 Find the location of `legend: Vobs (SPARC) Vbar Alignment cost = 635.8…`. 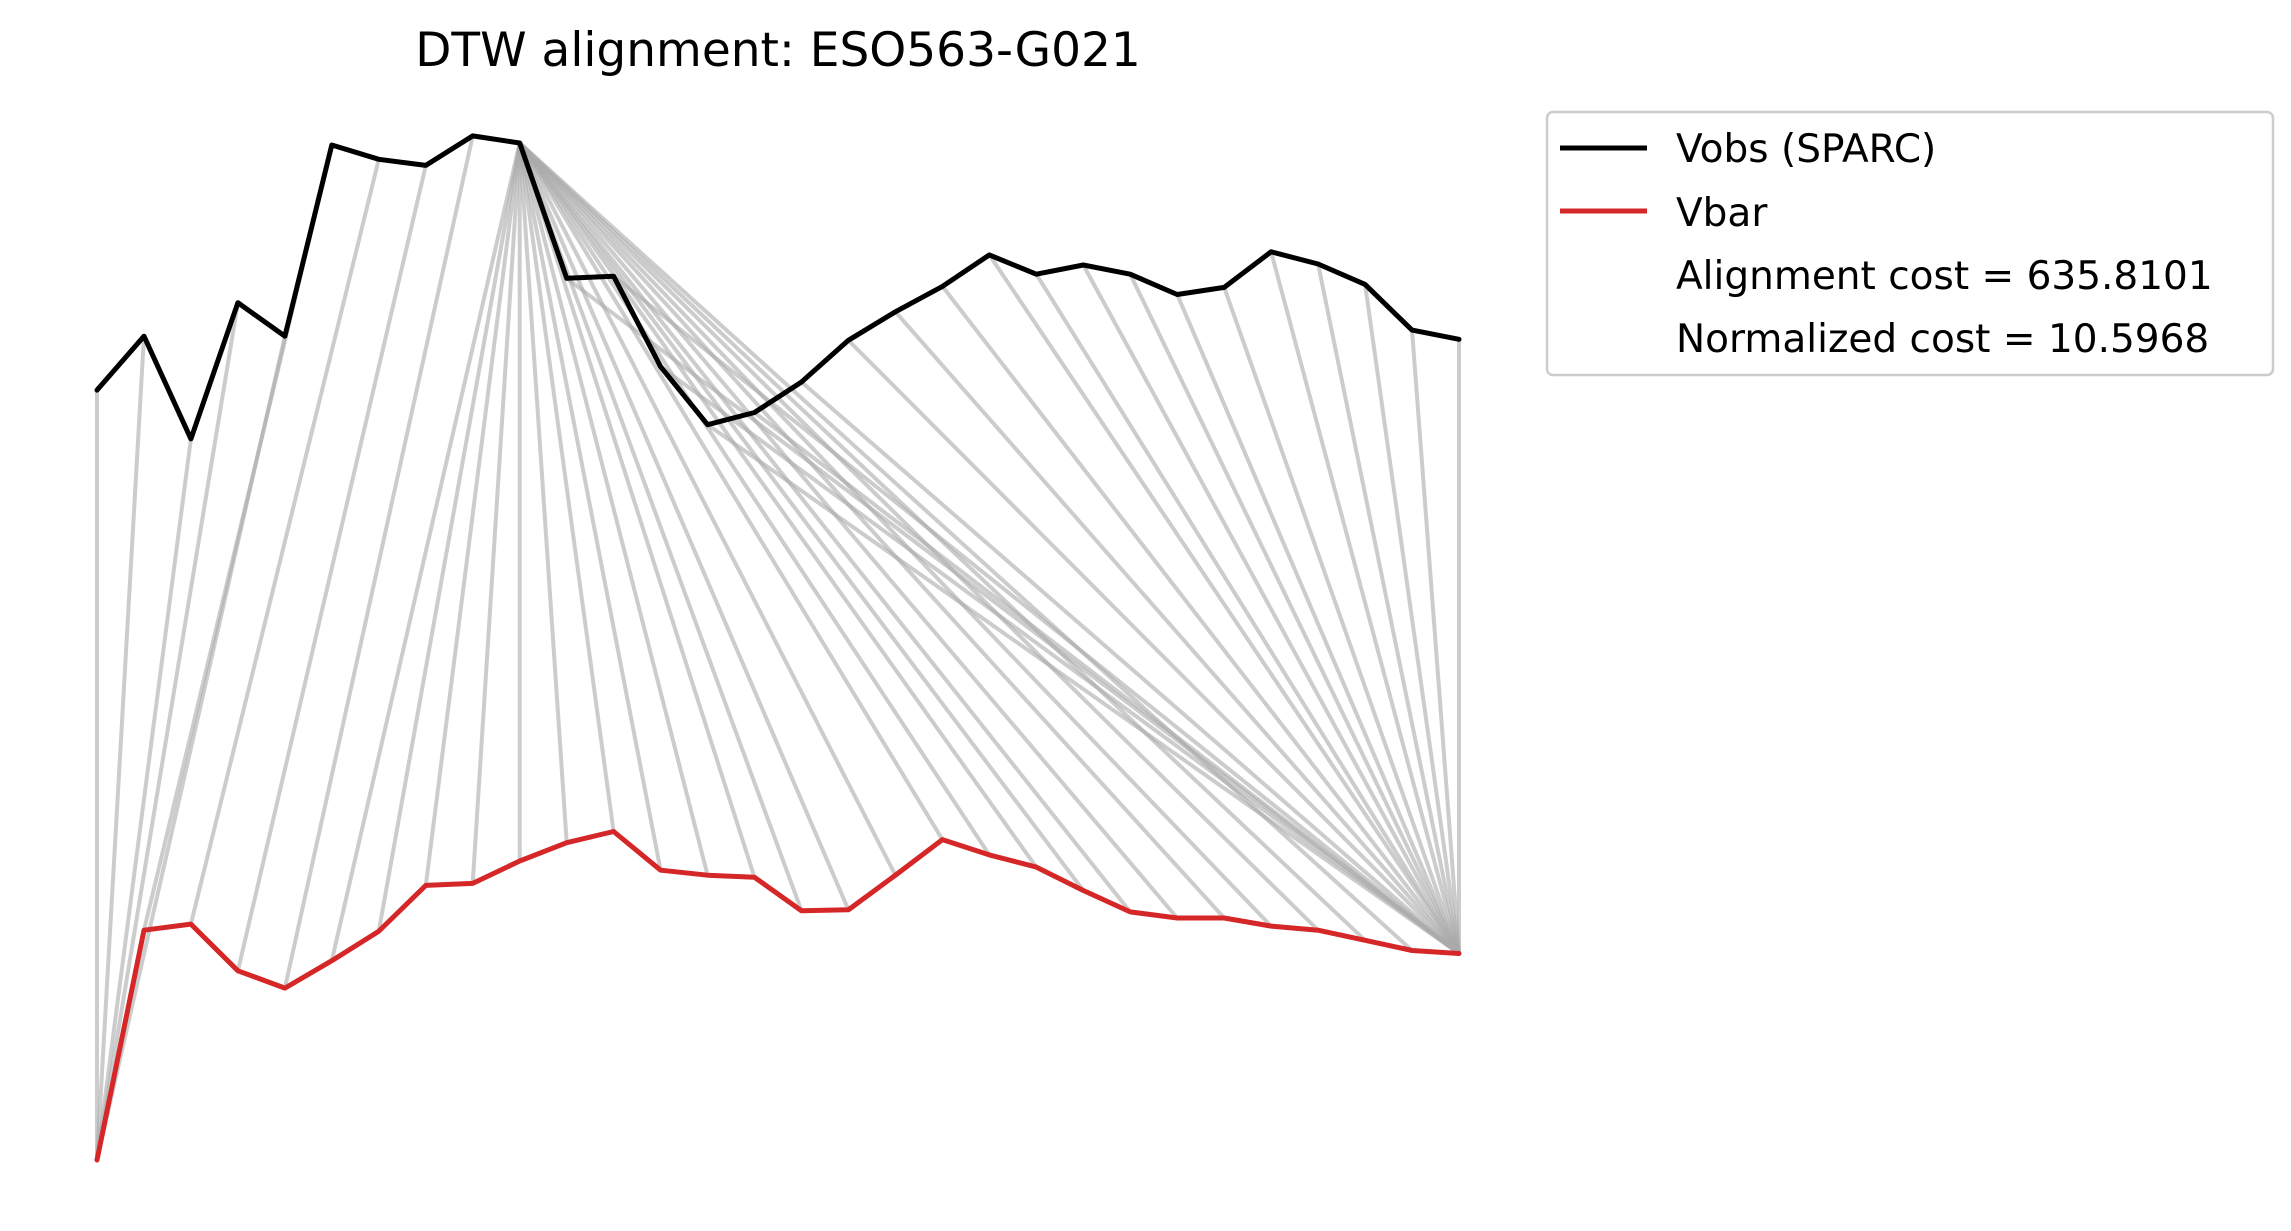

legend: Vobs (SPARC) Vbar Alignment cost = 635.8… is located at coordinates (1910, 243).